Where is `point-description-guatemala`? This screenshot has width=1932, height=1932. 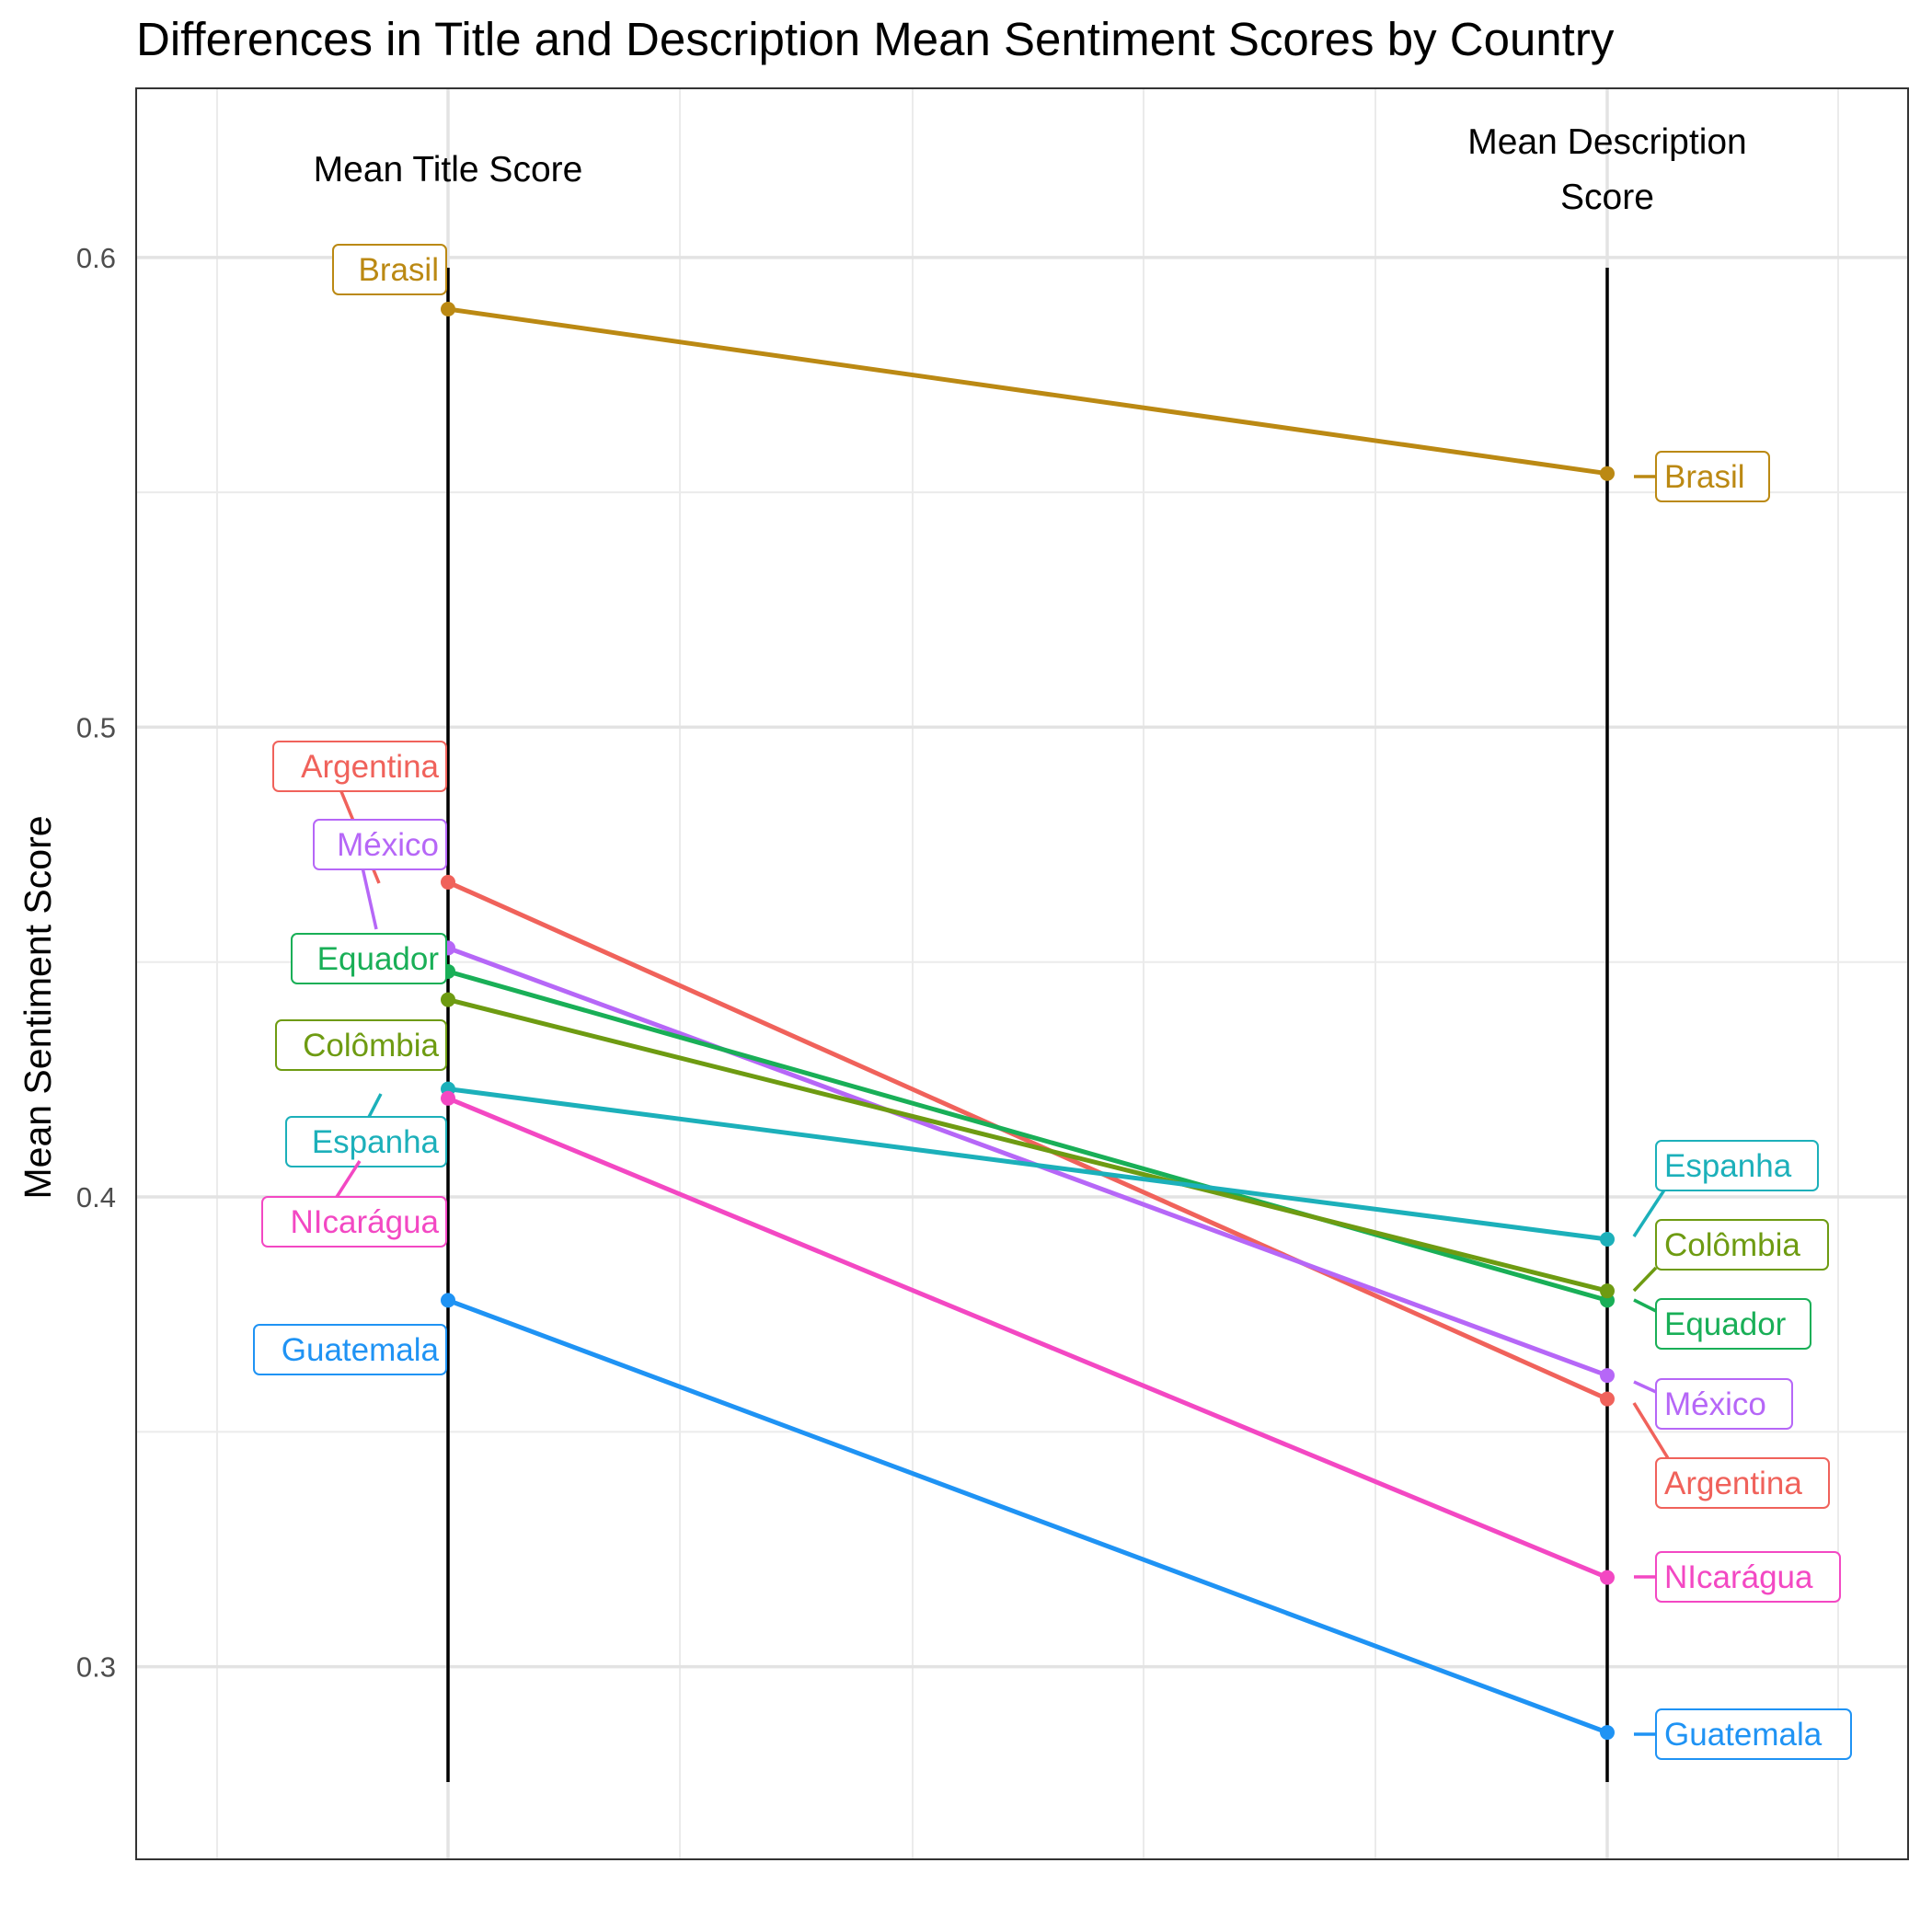 point-description-guatemala is located at coordinates (1607, 1733).